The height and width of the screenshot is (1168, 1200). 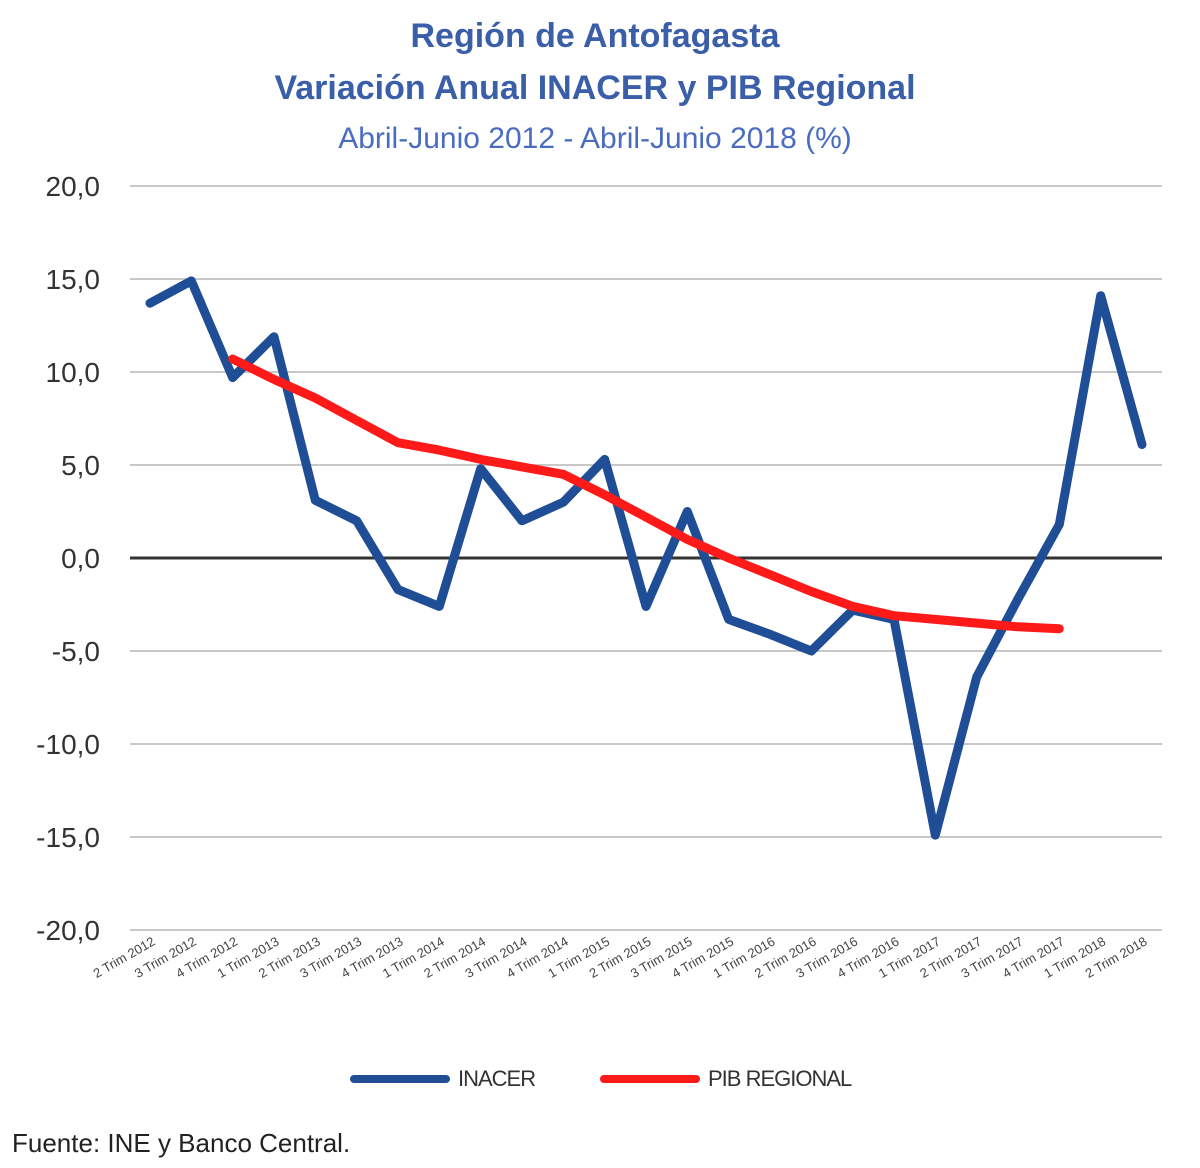 What do you see at coordinates (80, 465) in the screenshot?
I see `y-tick-label: 5,0` at bounding box center [80, 465].